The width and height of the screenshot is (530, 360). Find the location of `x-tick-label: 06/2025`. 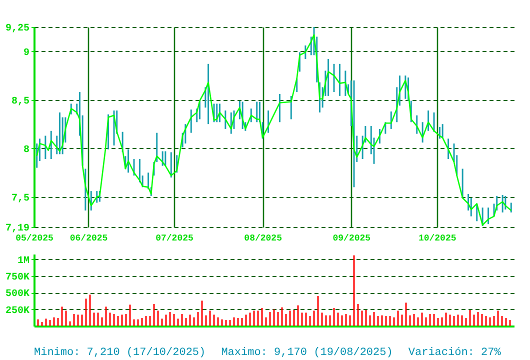

x-tick-label: 06/2025 is located at coordinates (89, 239).